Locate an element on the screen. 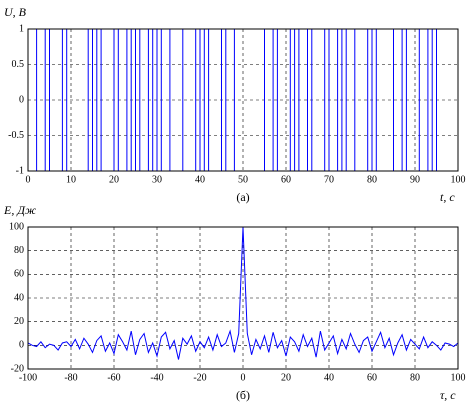 This screenshot has height=408, width=470. x-tick-label: -80 is located at coordinates (70, 377).